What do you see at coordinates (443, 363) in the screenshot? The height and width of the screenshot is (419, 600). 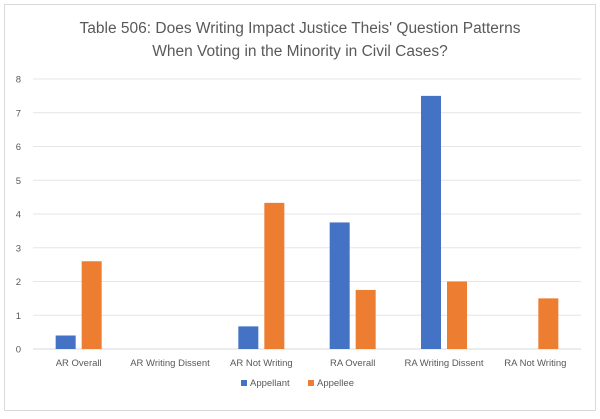 I see `x-tick-label: RA Writing Dissent` at bounding box center [443, 363].